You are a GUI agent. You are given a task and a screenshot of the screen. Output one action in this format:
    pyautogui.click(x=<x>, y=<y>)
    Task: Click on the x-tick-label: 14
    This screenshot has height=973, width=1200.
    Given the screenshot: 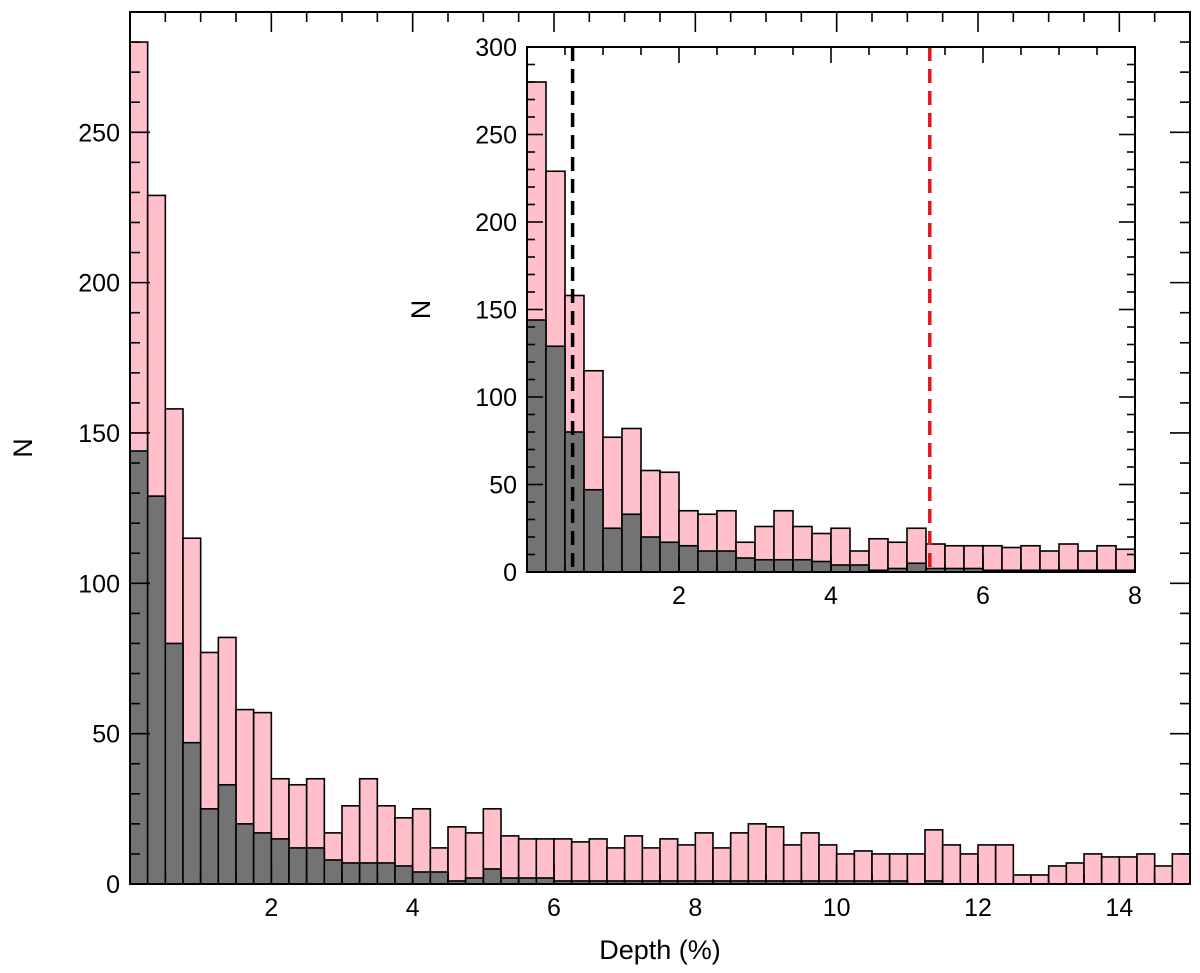 What is the action you would take?
    pyautogui.click(x=1119, y=908)
    